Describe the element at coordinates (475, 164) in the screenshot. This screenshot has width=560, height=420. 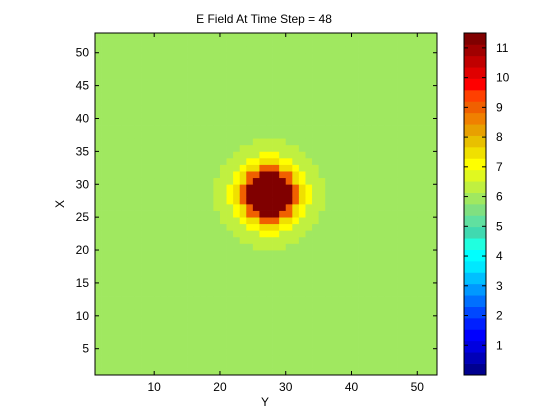
I see `colorbar-block` at that location.